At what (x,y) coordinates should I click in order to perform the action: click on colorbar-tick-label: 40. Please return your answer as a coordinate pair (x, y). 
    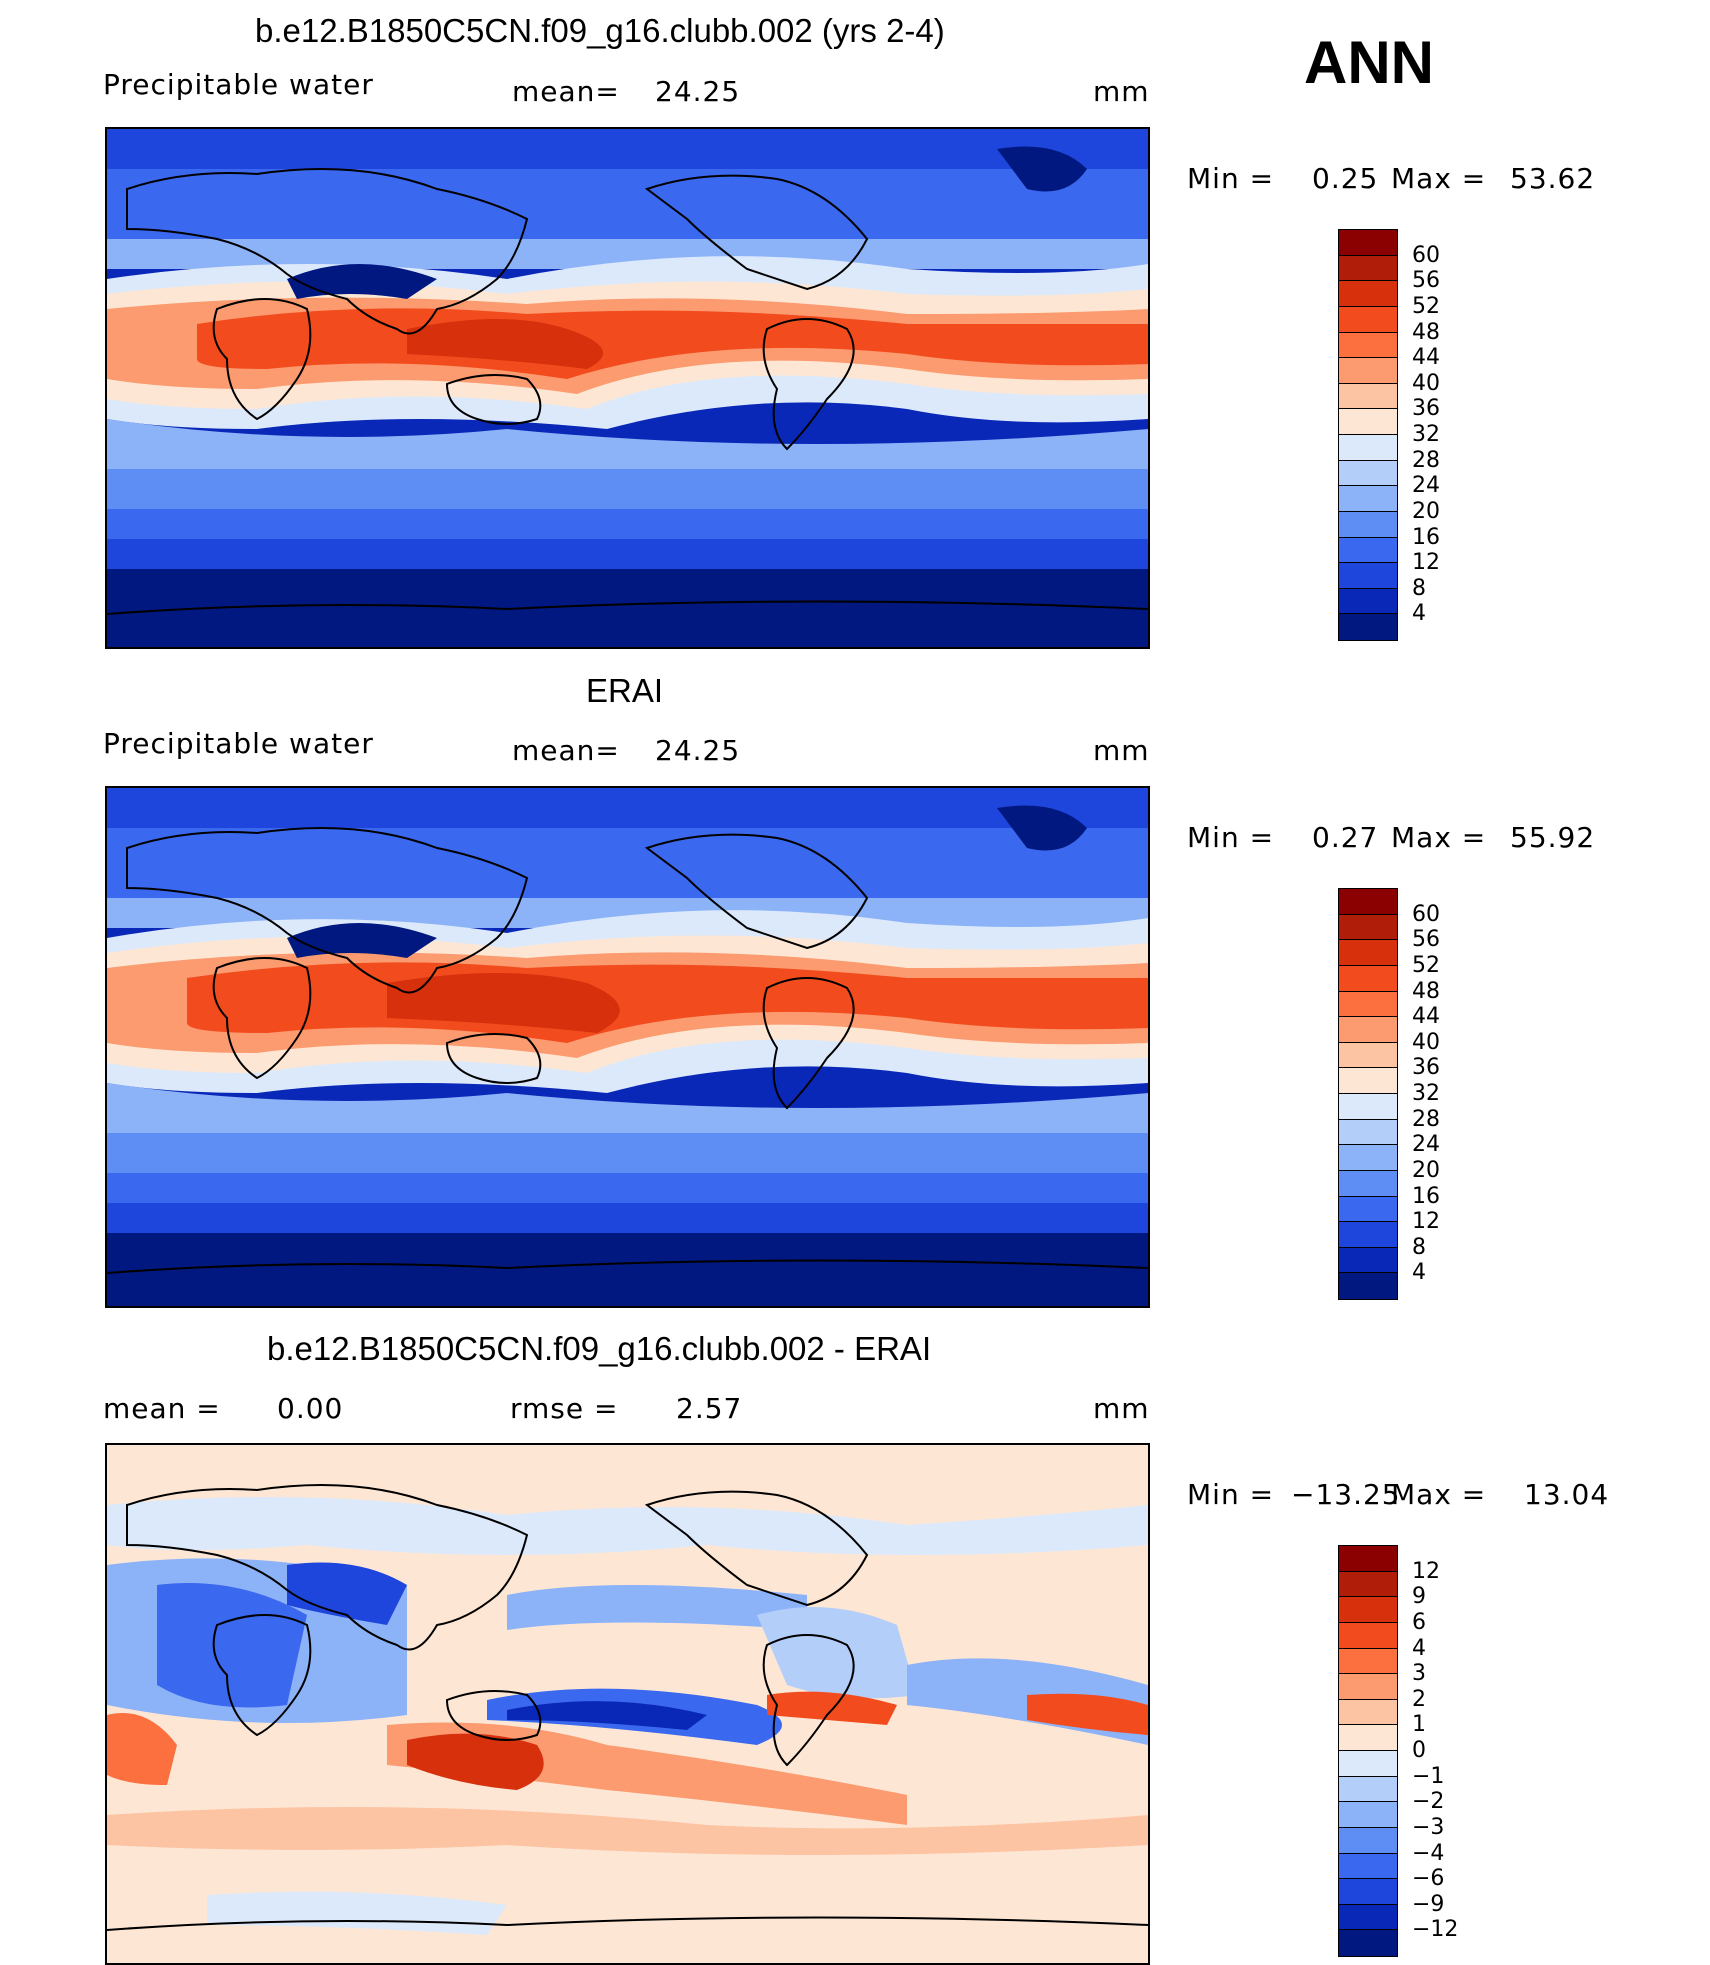
    Looking at the image, I should click on (1426, 383).